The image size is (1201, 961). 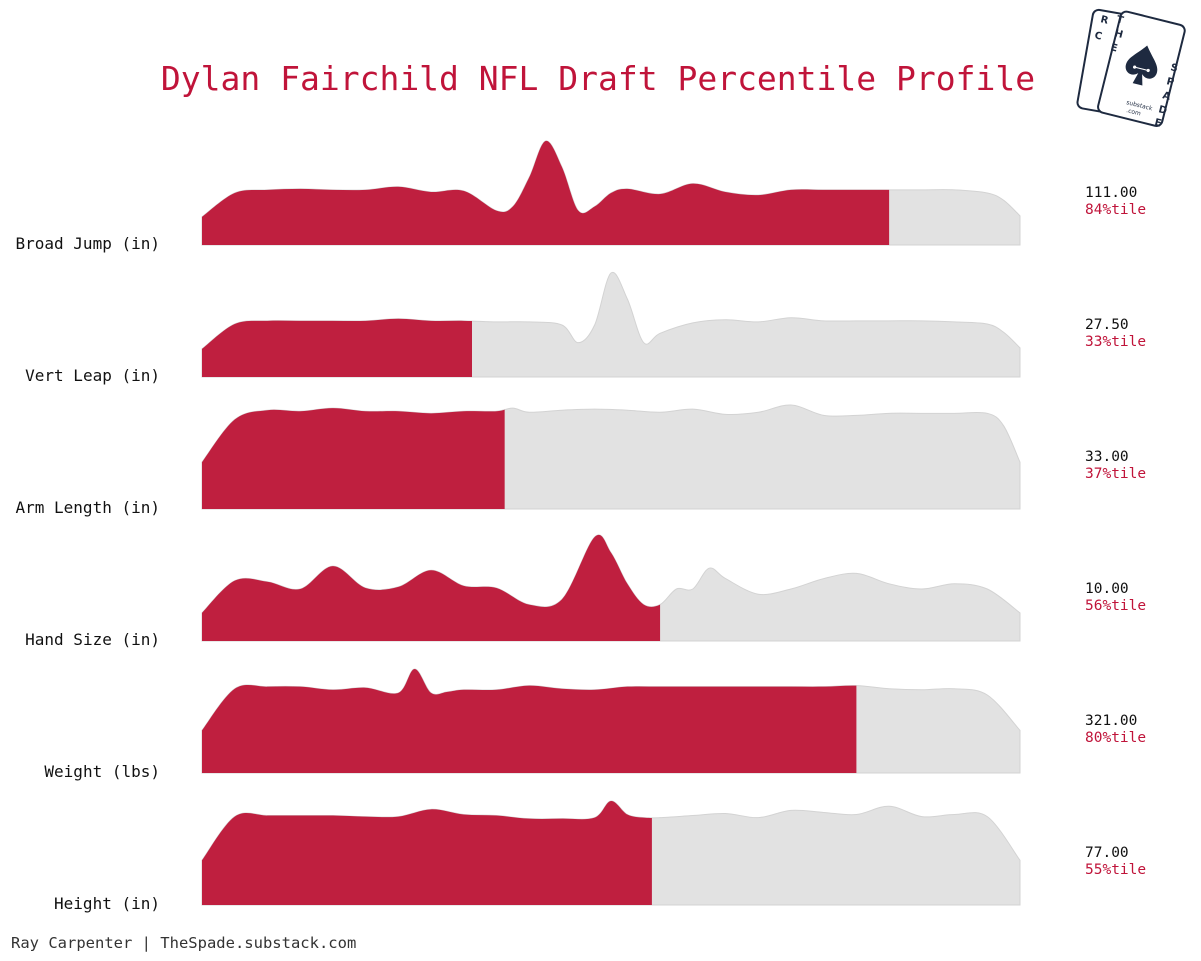 What do you see at coordinates (88, 243) in the screenshot?
I see `row-label: Broad Jump (in)` at bounding box center [88, 243].